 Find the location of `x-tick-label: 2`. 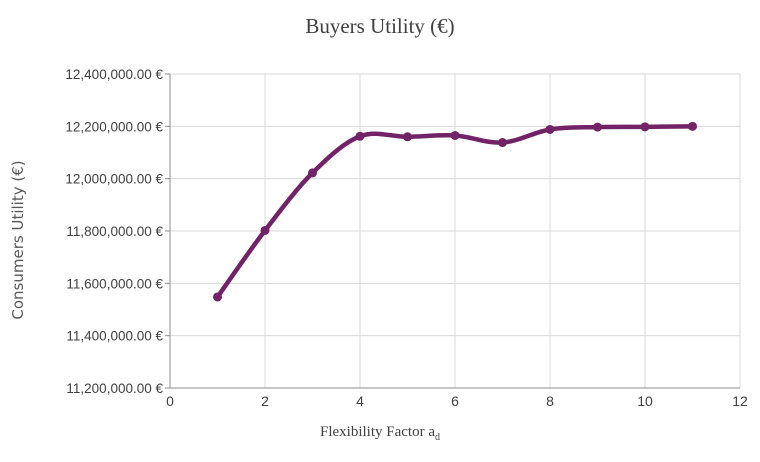

x-tick-label: 2 is located at coordinates (265, 401).